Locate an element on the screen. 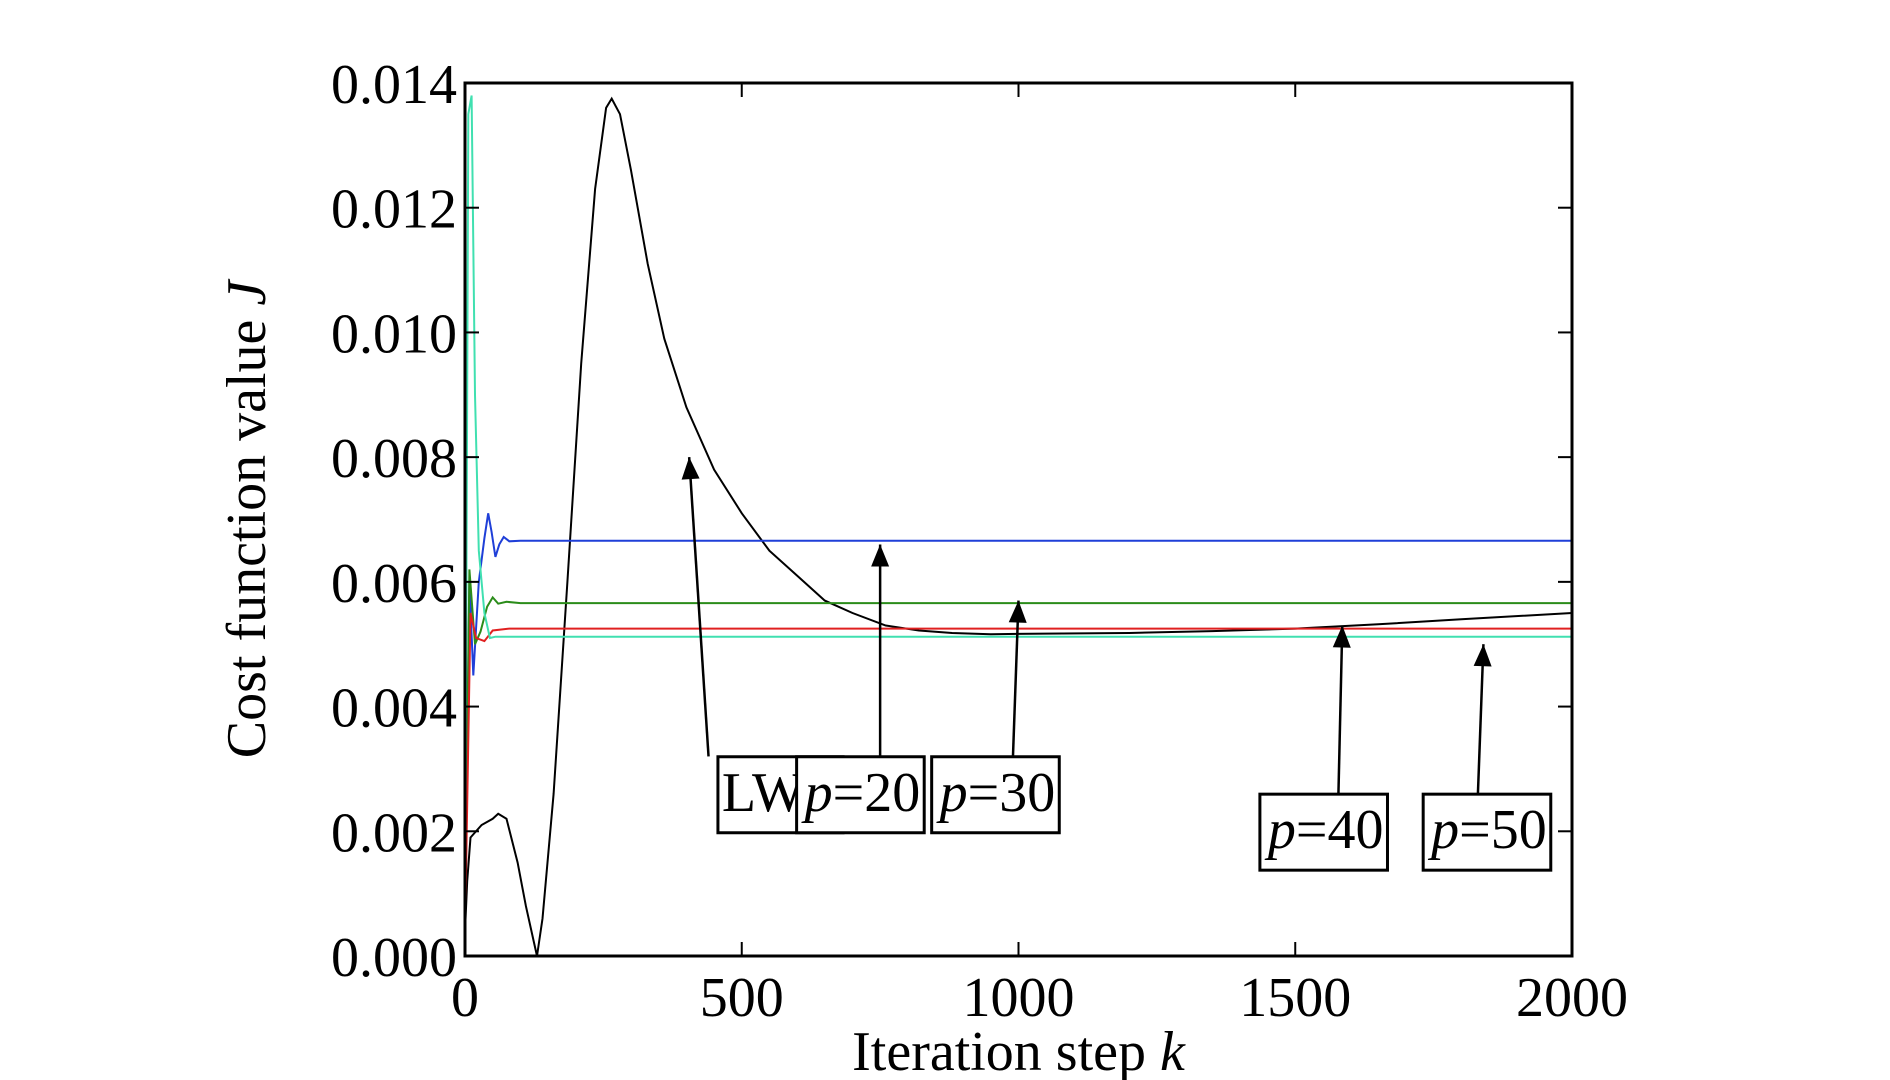 Image resolution: width=1890 pixels, height=1080 pixels. x-tick-label: 0 is located at coordinates (465, 998).